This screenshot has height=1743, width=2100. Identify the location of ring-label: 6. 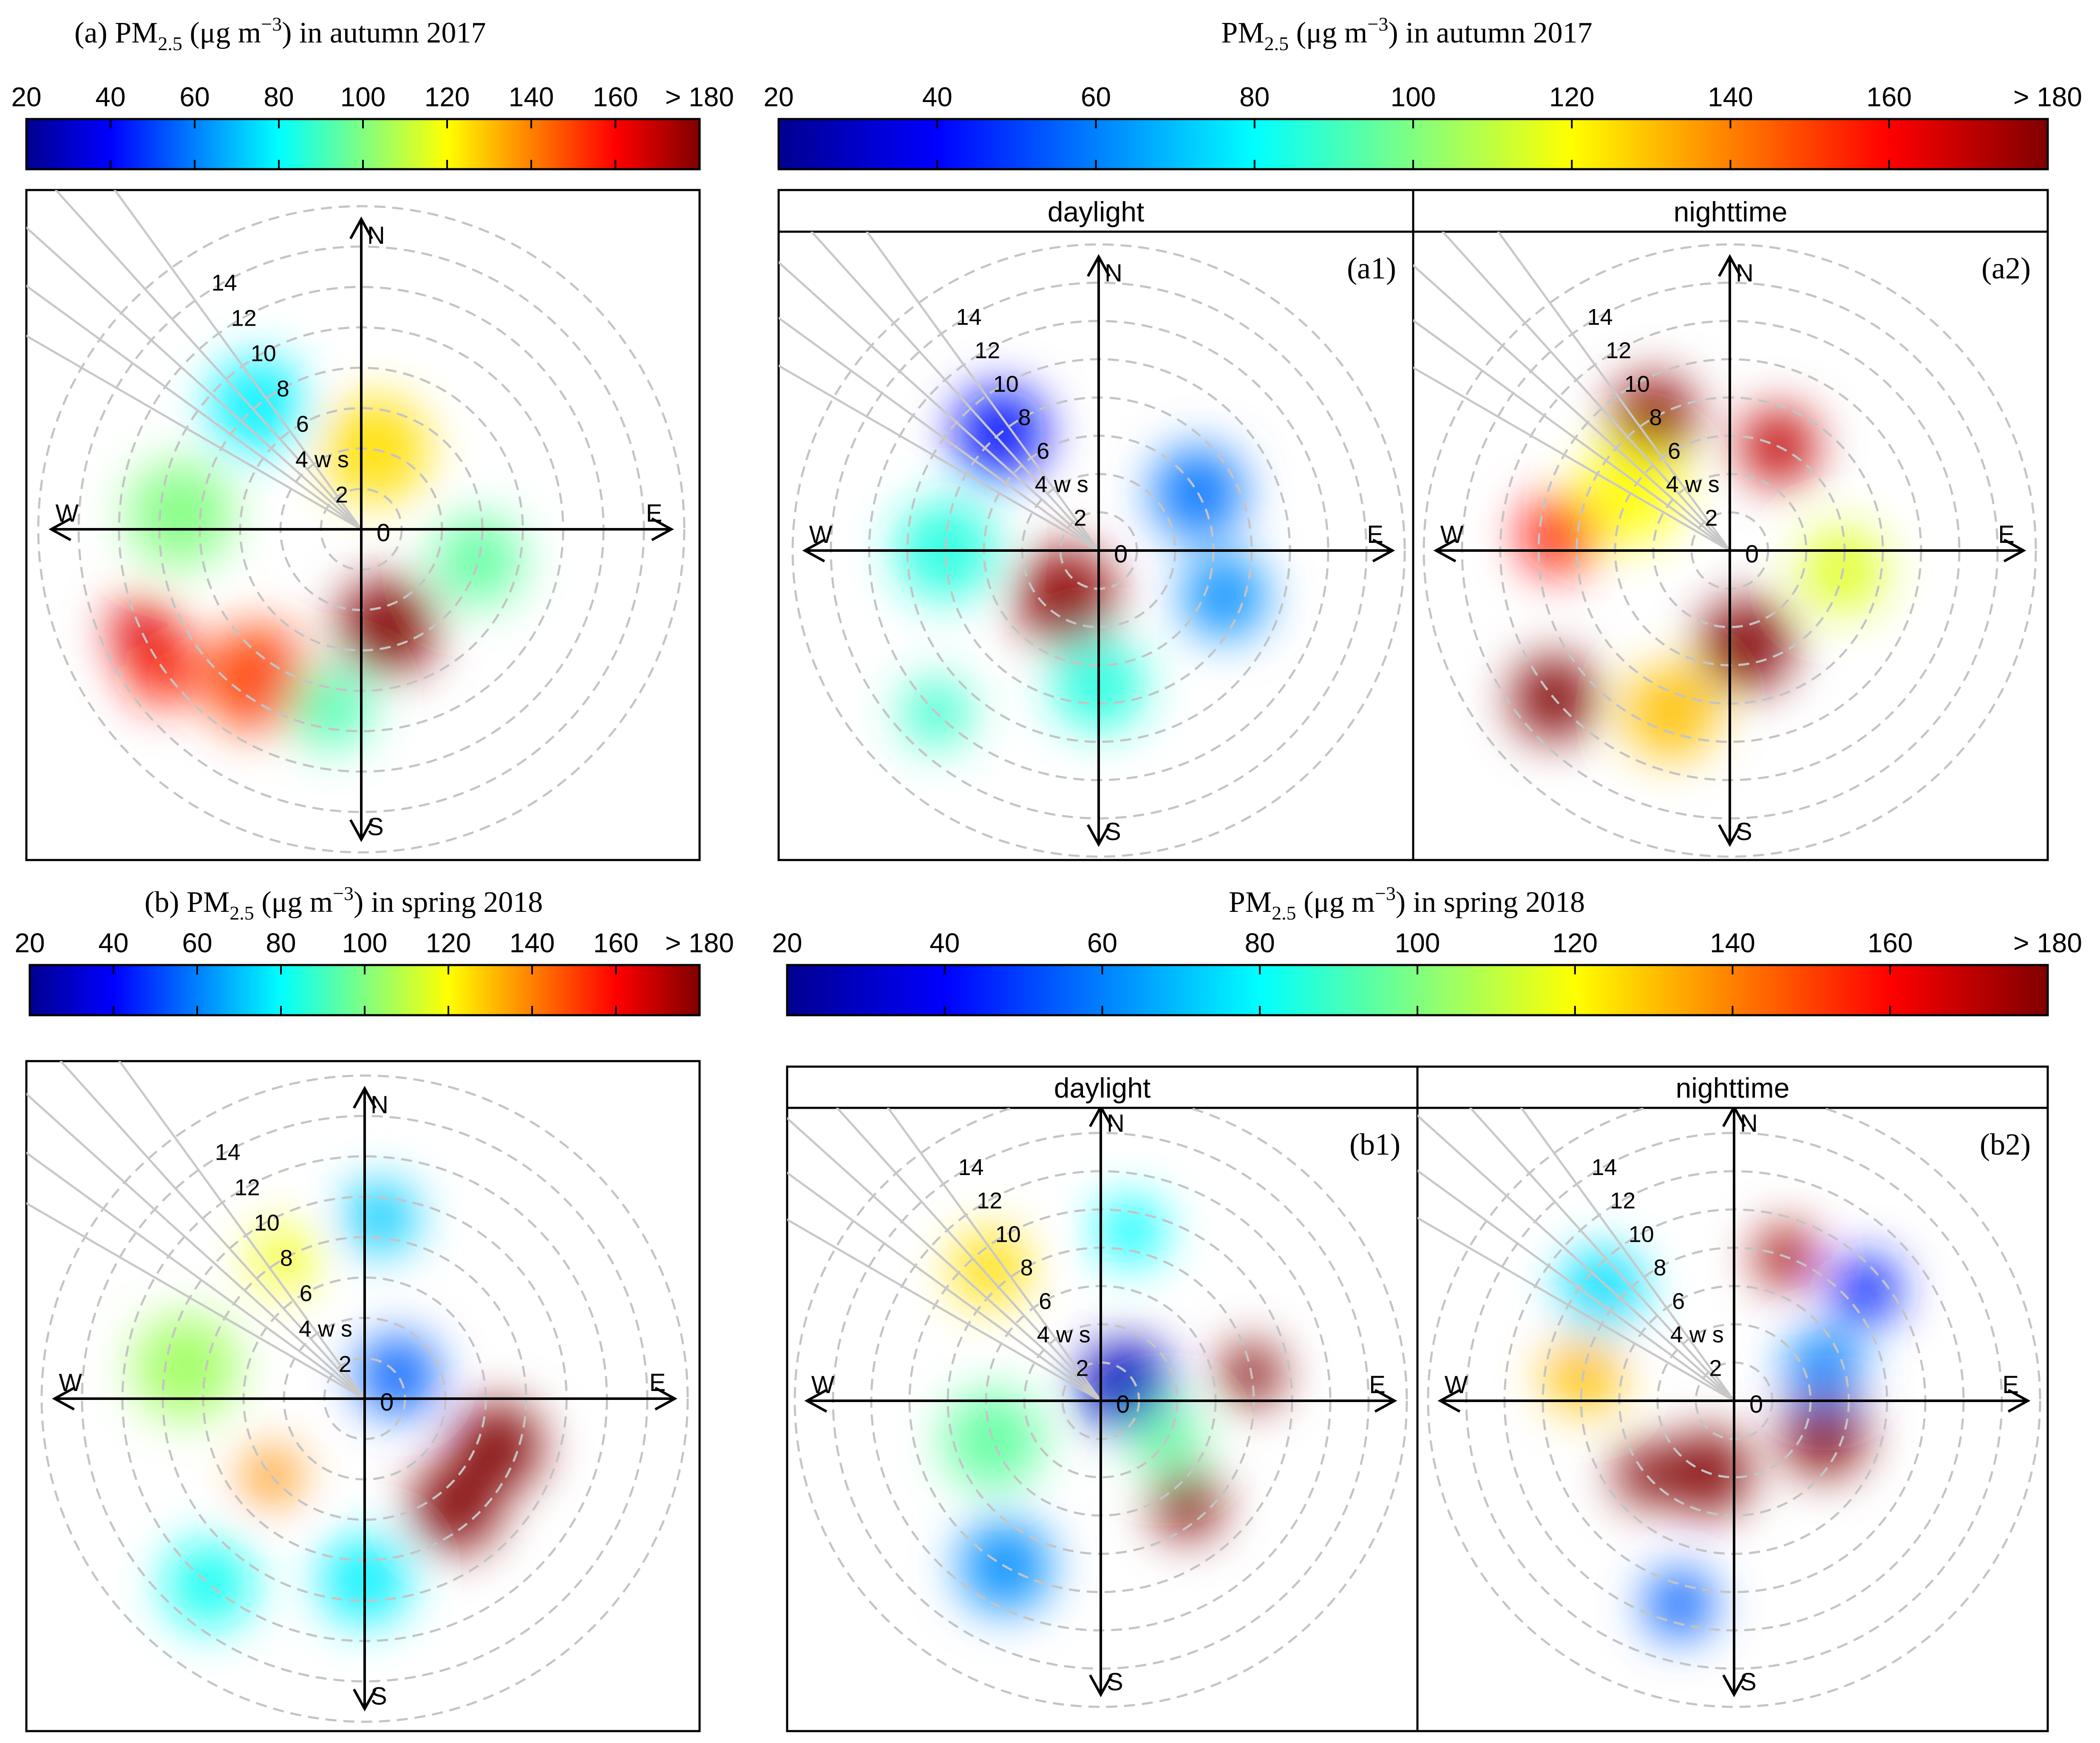
(1678, 1302).